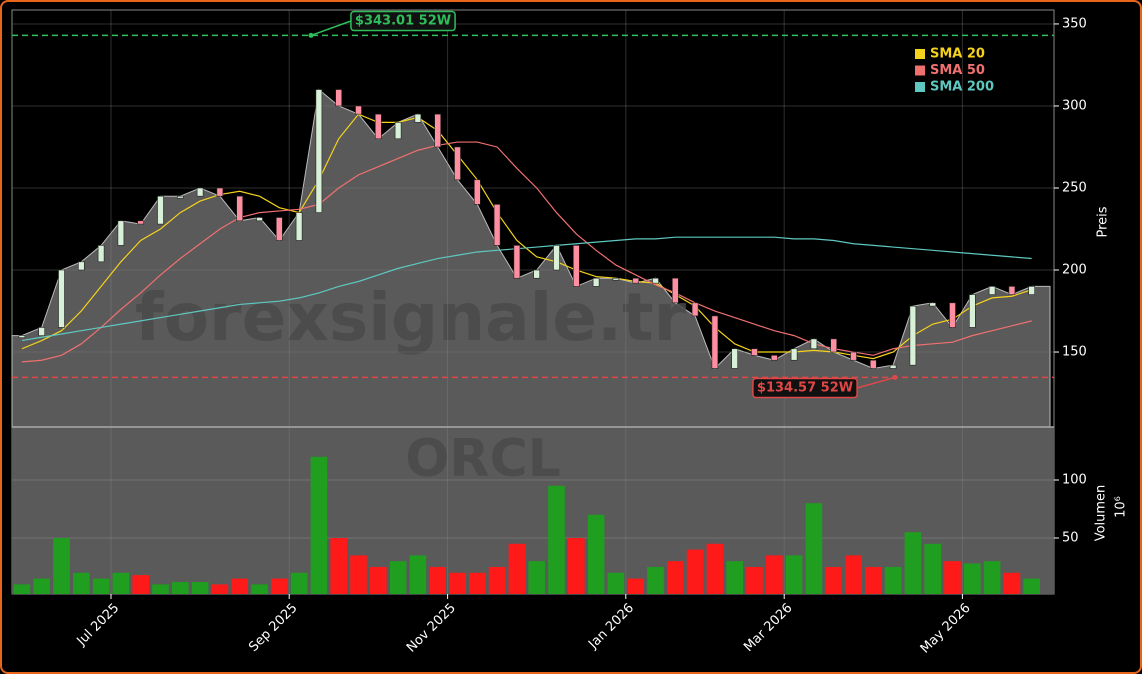 The width and height of the screenshot is (1142, 674). What do you see at coordinates (1103, 221) in the screenshot?
I see `y-axis-label: Preis` at bounding box center [1103, 221].